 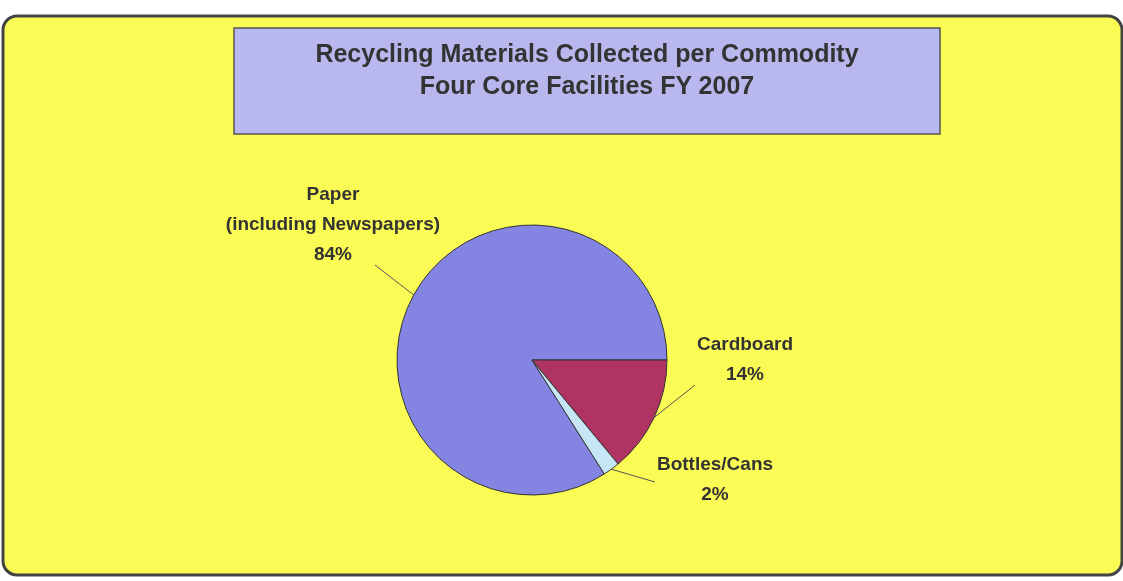 What do you see at coordinates (587, 69) in the screenshot?
I see `chart-title: Recycling Materials Collected per Commodity Four Core Facilities FY 2007` at bounding box center [587, 69].